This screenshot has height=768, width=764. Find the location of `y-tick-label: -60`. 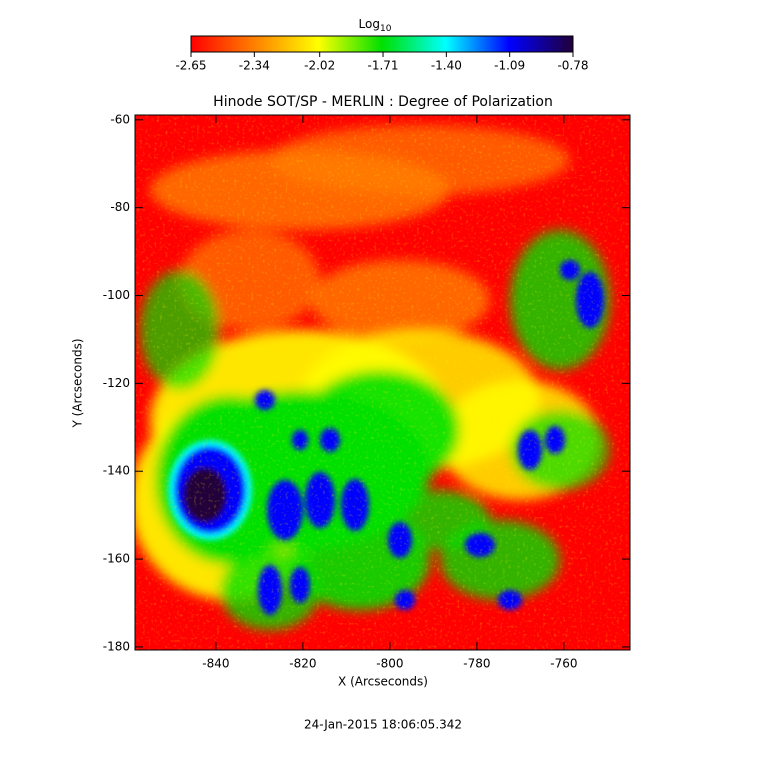

y-tick-label: -60 is located at coordinates (120, 119).